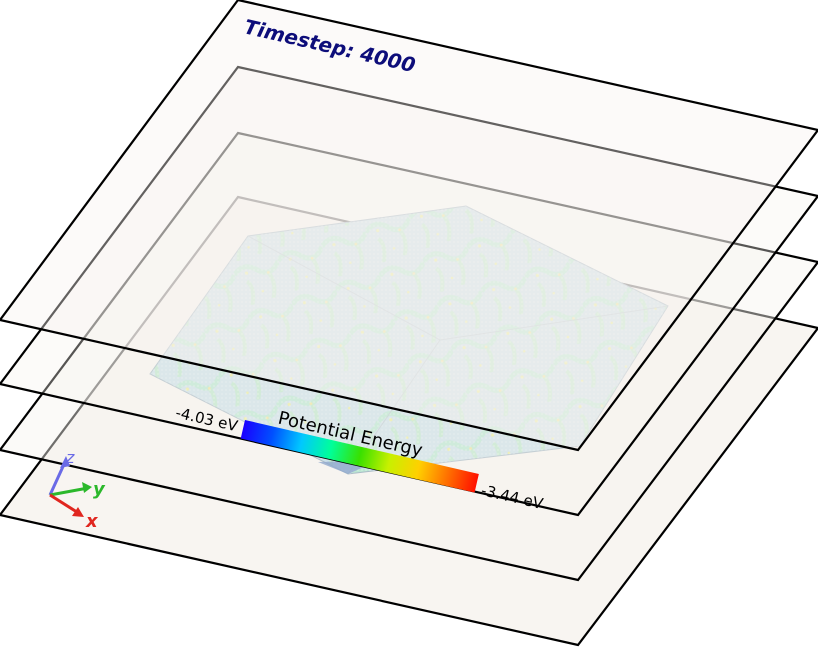 This screenshot has height=647, width=818. I want to click on z-arrowhead, so click(65, 462).